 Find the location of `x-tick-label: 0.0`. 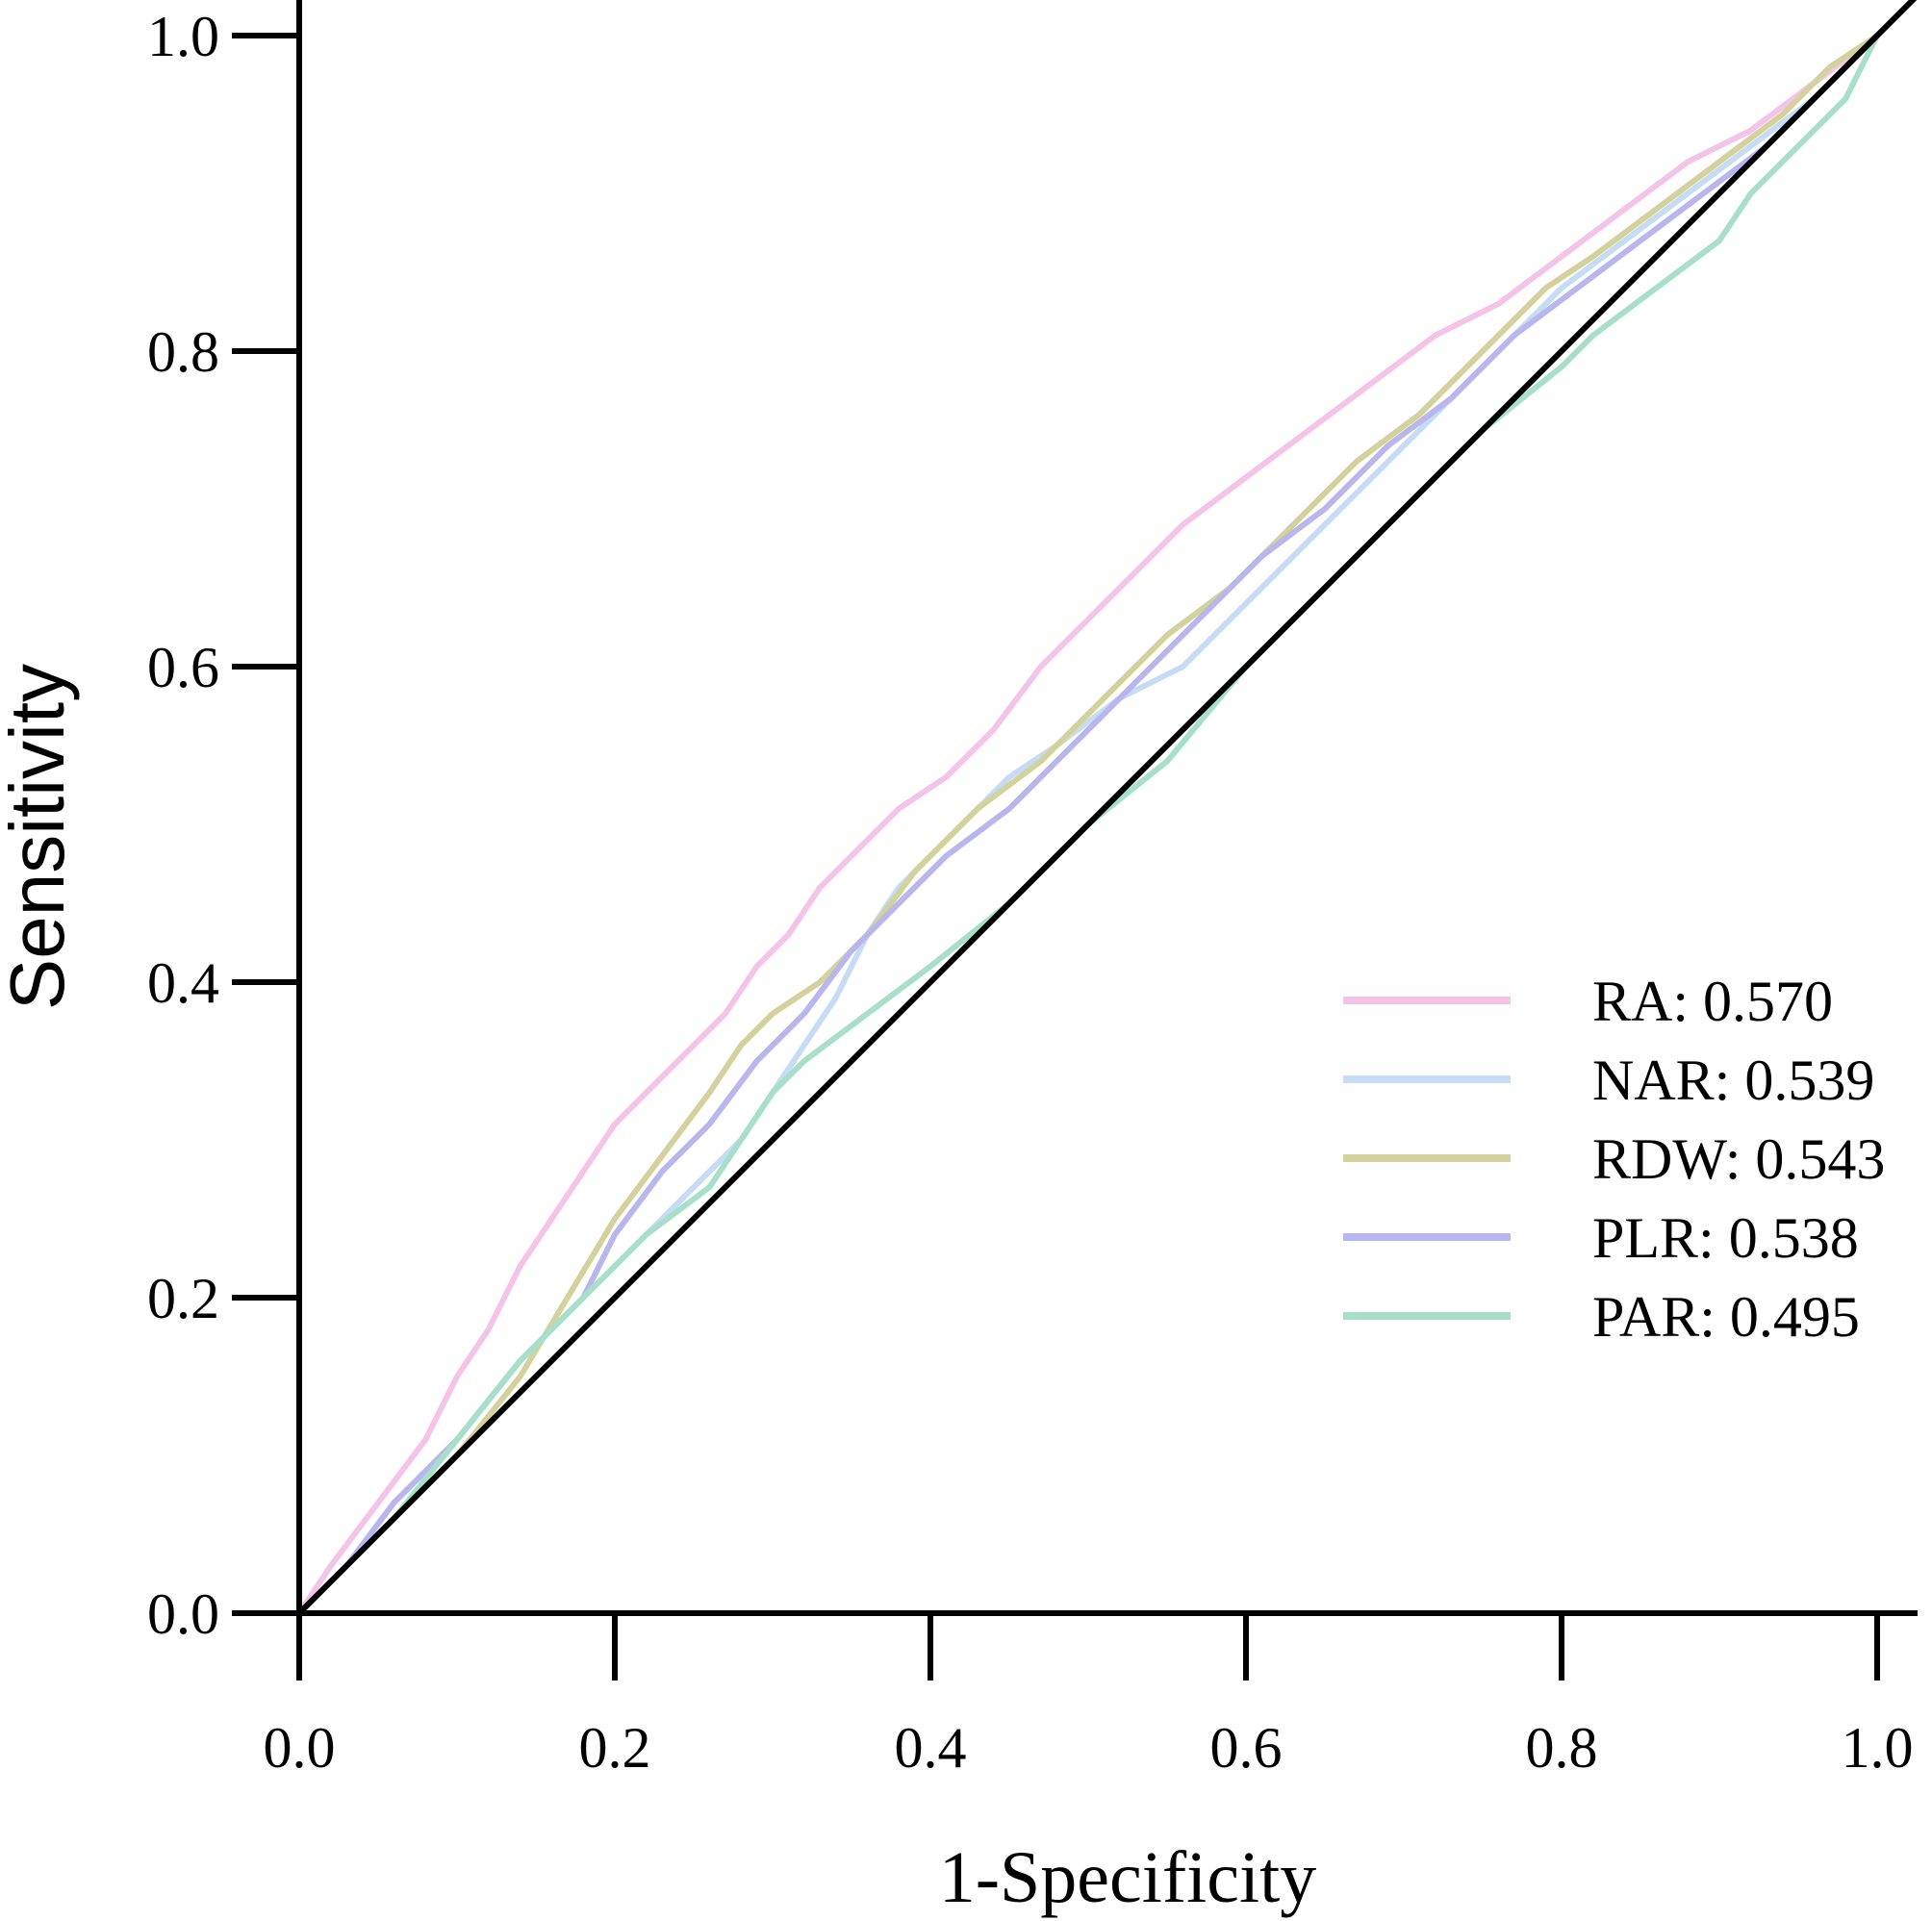

x-tick-label: 0.0 is located at coordinates (300, 1748).